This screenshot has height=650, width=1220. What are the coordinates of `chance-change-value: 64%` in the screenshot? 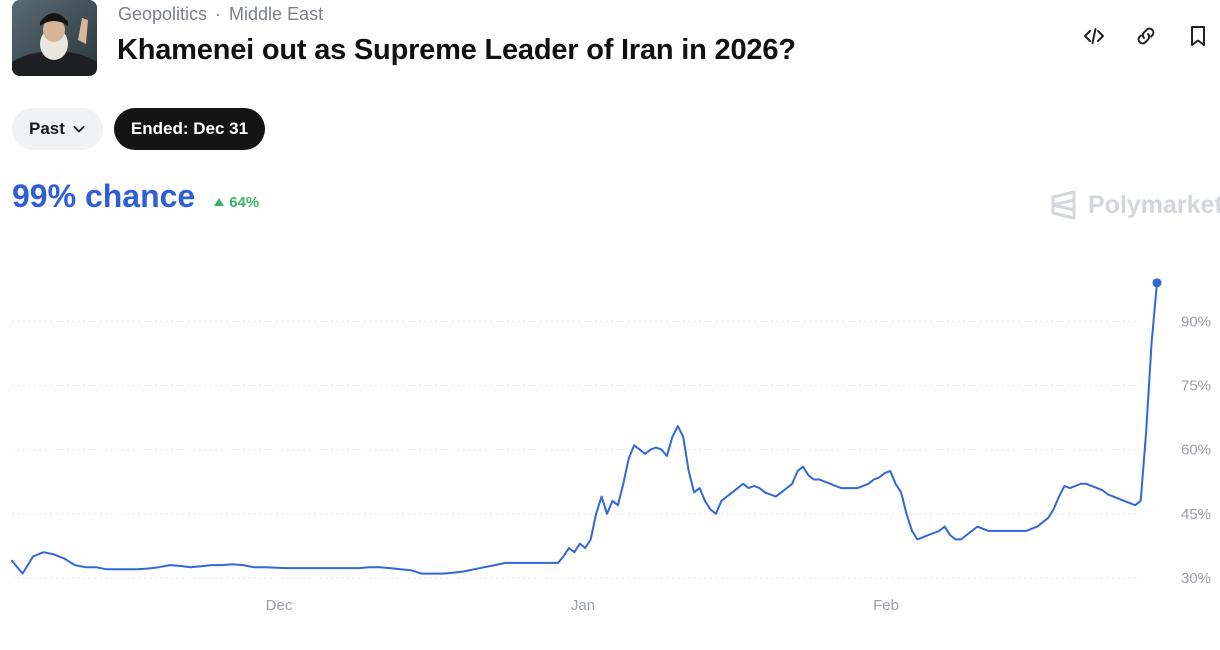 It's located at (244, 202).